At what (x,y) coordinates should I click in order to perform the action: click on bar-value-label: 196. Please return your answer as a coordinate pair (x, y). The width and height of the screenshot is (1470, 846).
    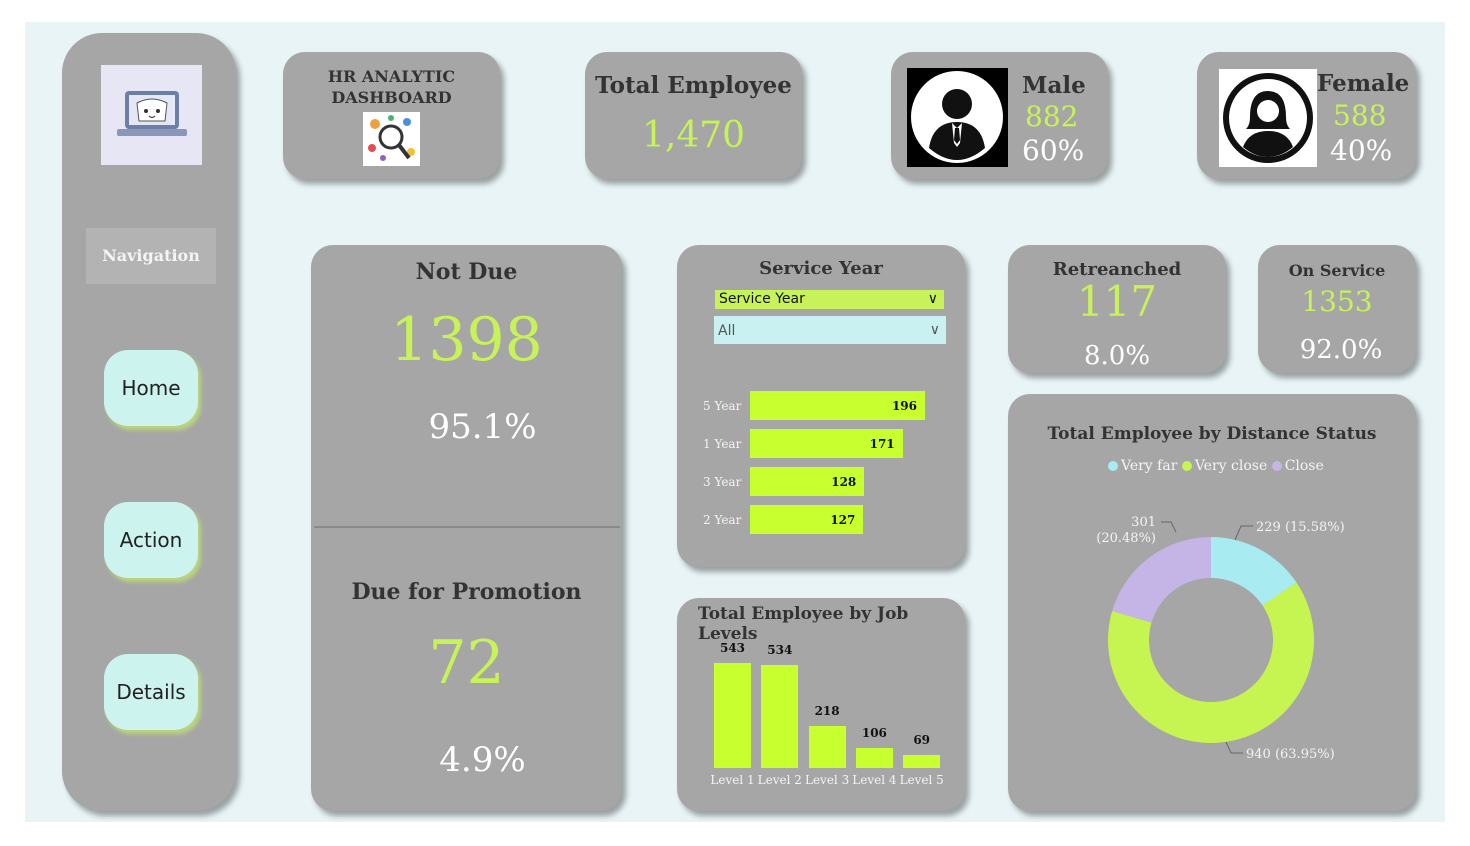
    Looking at the image, I should click on (904, 406).